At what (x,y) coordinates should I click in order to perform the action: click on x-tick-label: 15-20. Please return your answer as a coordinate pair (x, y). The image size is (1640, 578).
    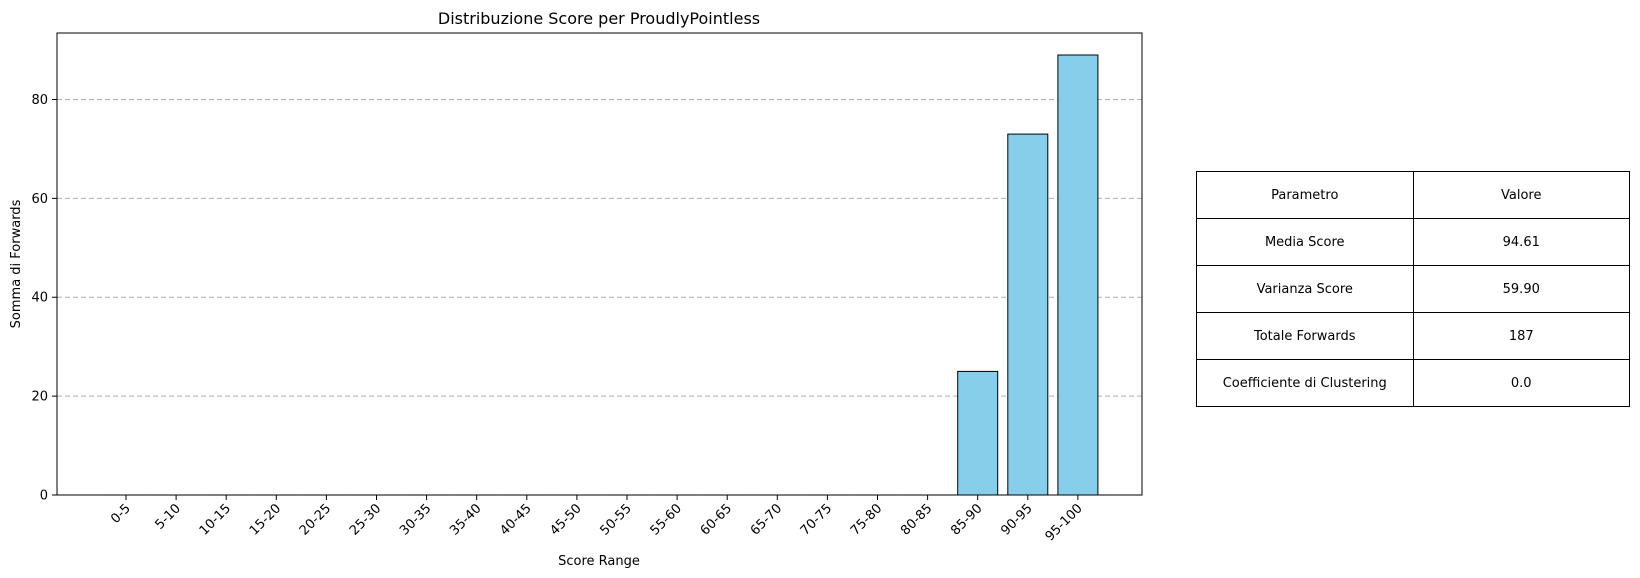
    Looking at the image, I should click on (265, 519).